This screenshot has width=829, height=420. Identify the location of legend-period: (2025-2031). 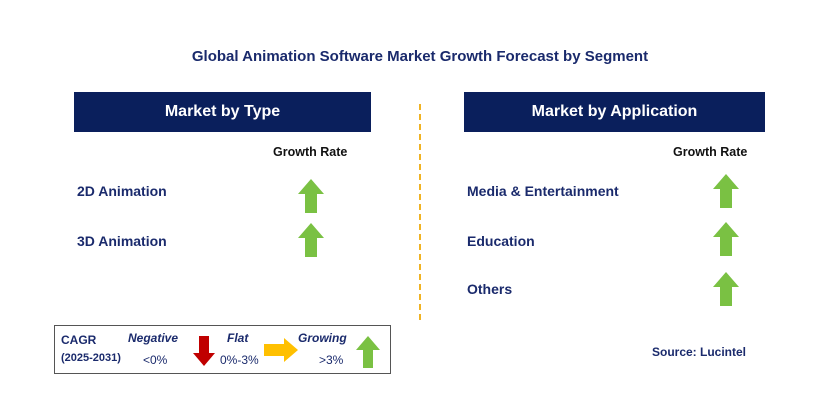
(91, 358).